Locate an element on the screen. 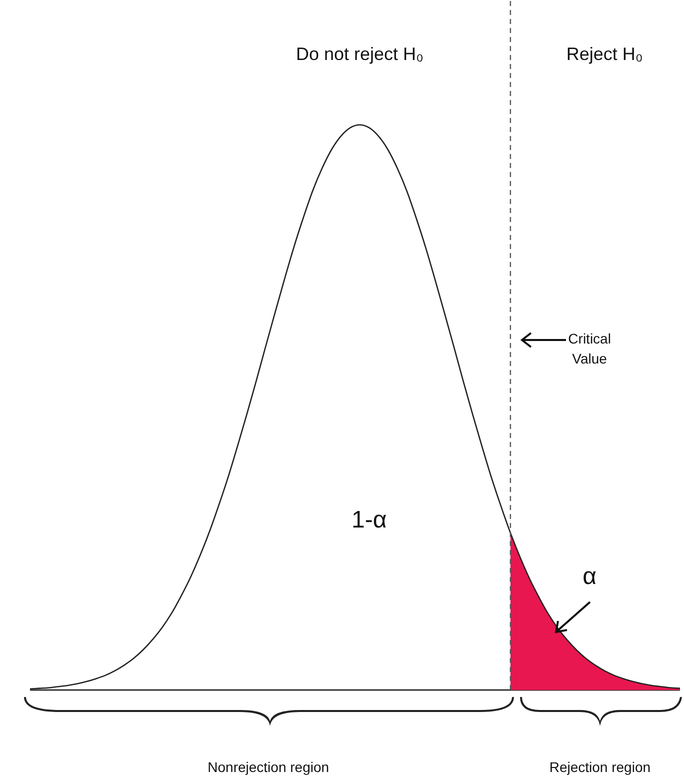  text: Nonrejection region is located at coordinates (269, 767).